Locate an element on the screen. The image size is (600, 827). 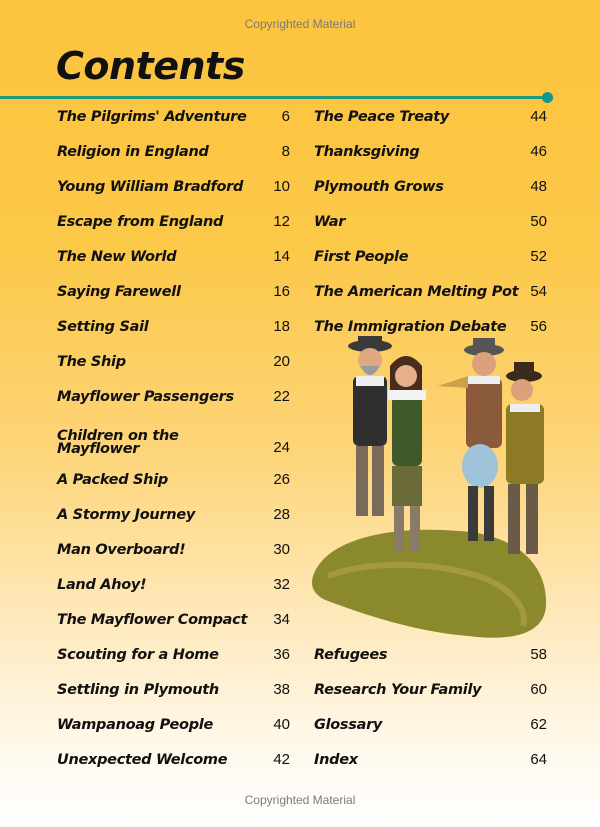
entry-title: The Pilgrims' Adventure is located at coordinates (152, 116).